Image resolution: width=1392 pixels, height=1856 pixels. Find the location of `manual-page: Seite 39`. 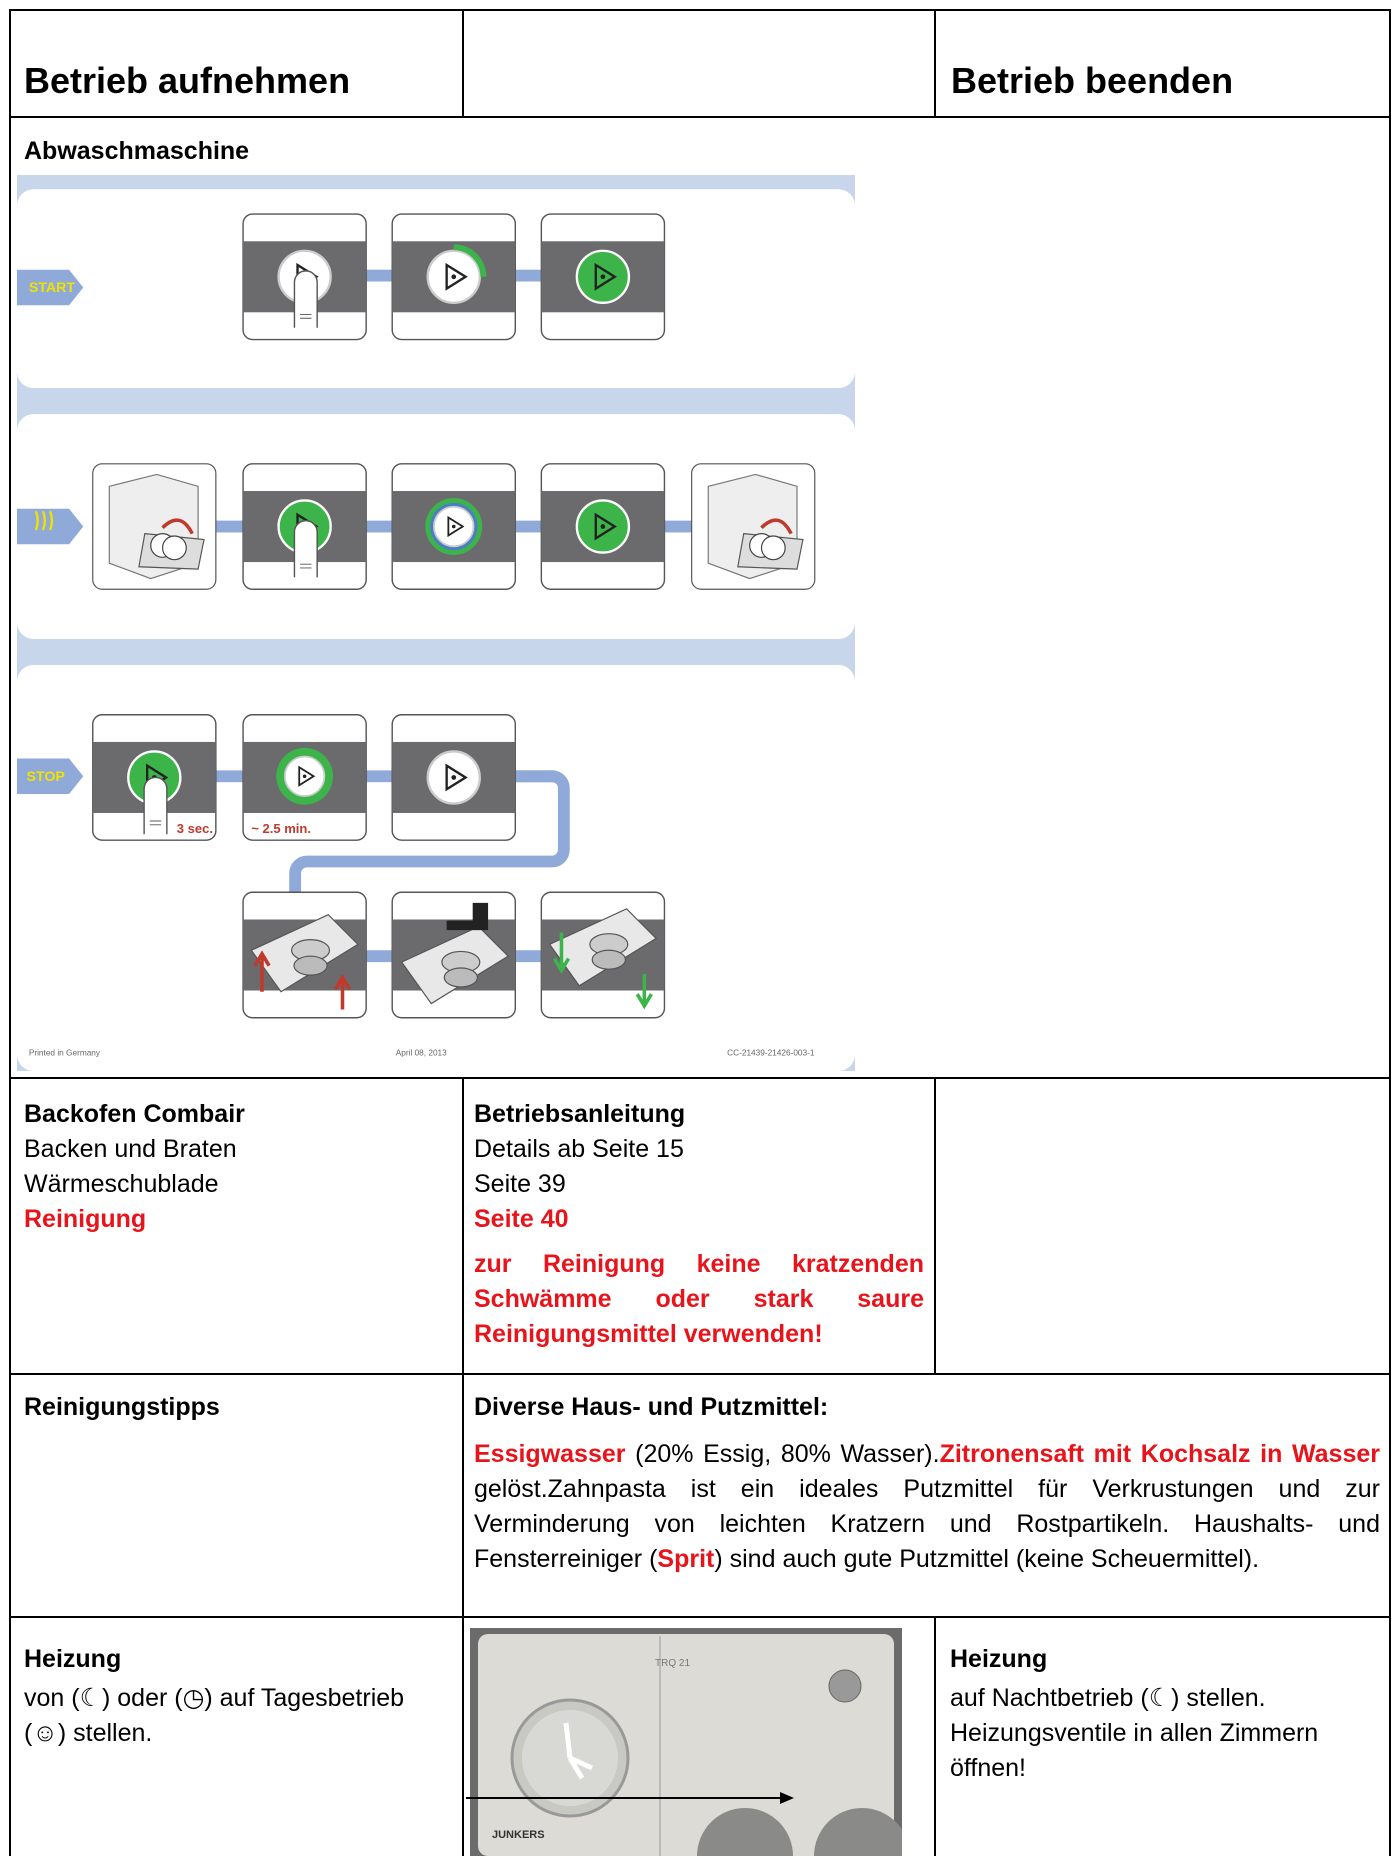

manual-page: Seite 39 is located at coordinates (520, 1184).